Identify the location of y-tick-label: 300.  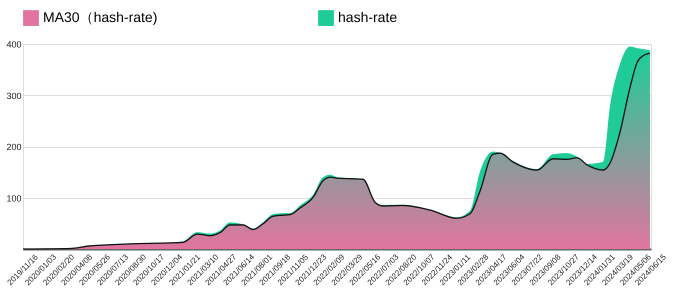
(14, 95).